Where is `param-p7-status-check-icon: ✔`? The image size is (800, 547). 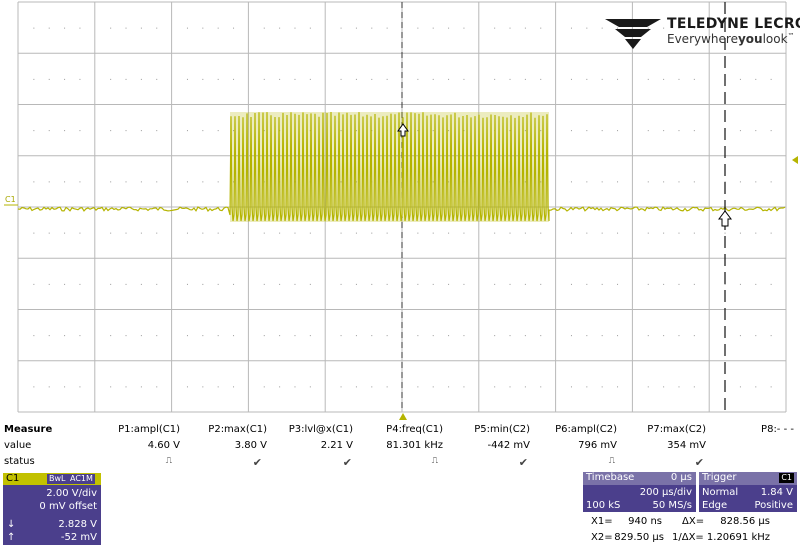 param-p7-status-check-icon: ✔ is located at coordinates (699, 462).